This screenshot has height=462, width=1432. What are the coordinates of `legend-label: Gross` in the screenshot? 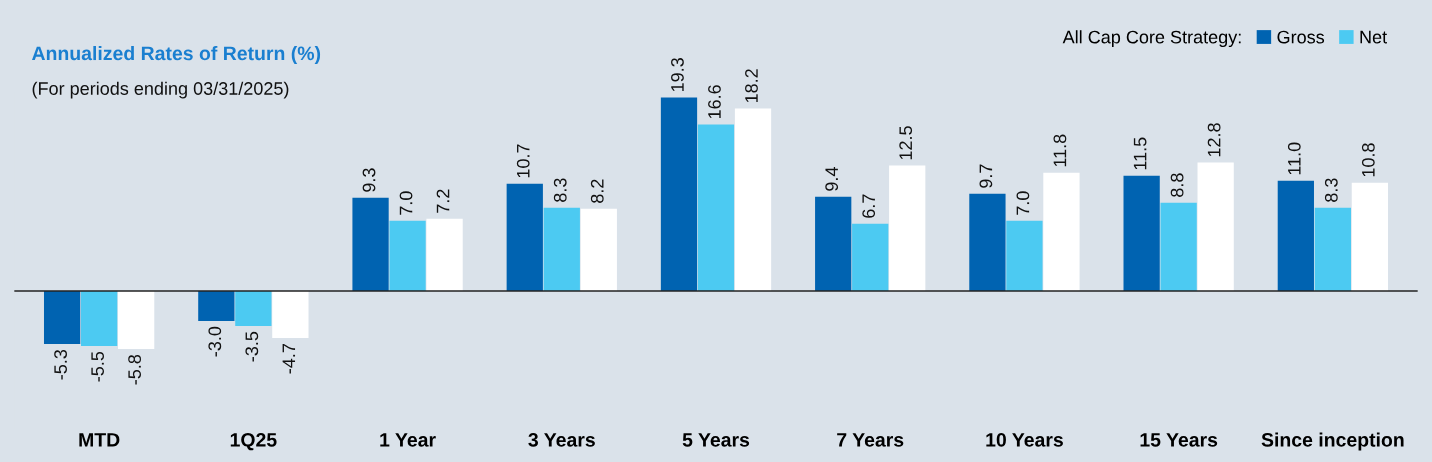 It's located at (1301, 37).